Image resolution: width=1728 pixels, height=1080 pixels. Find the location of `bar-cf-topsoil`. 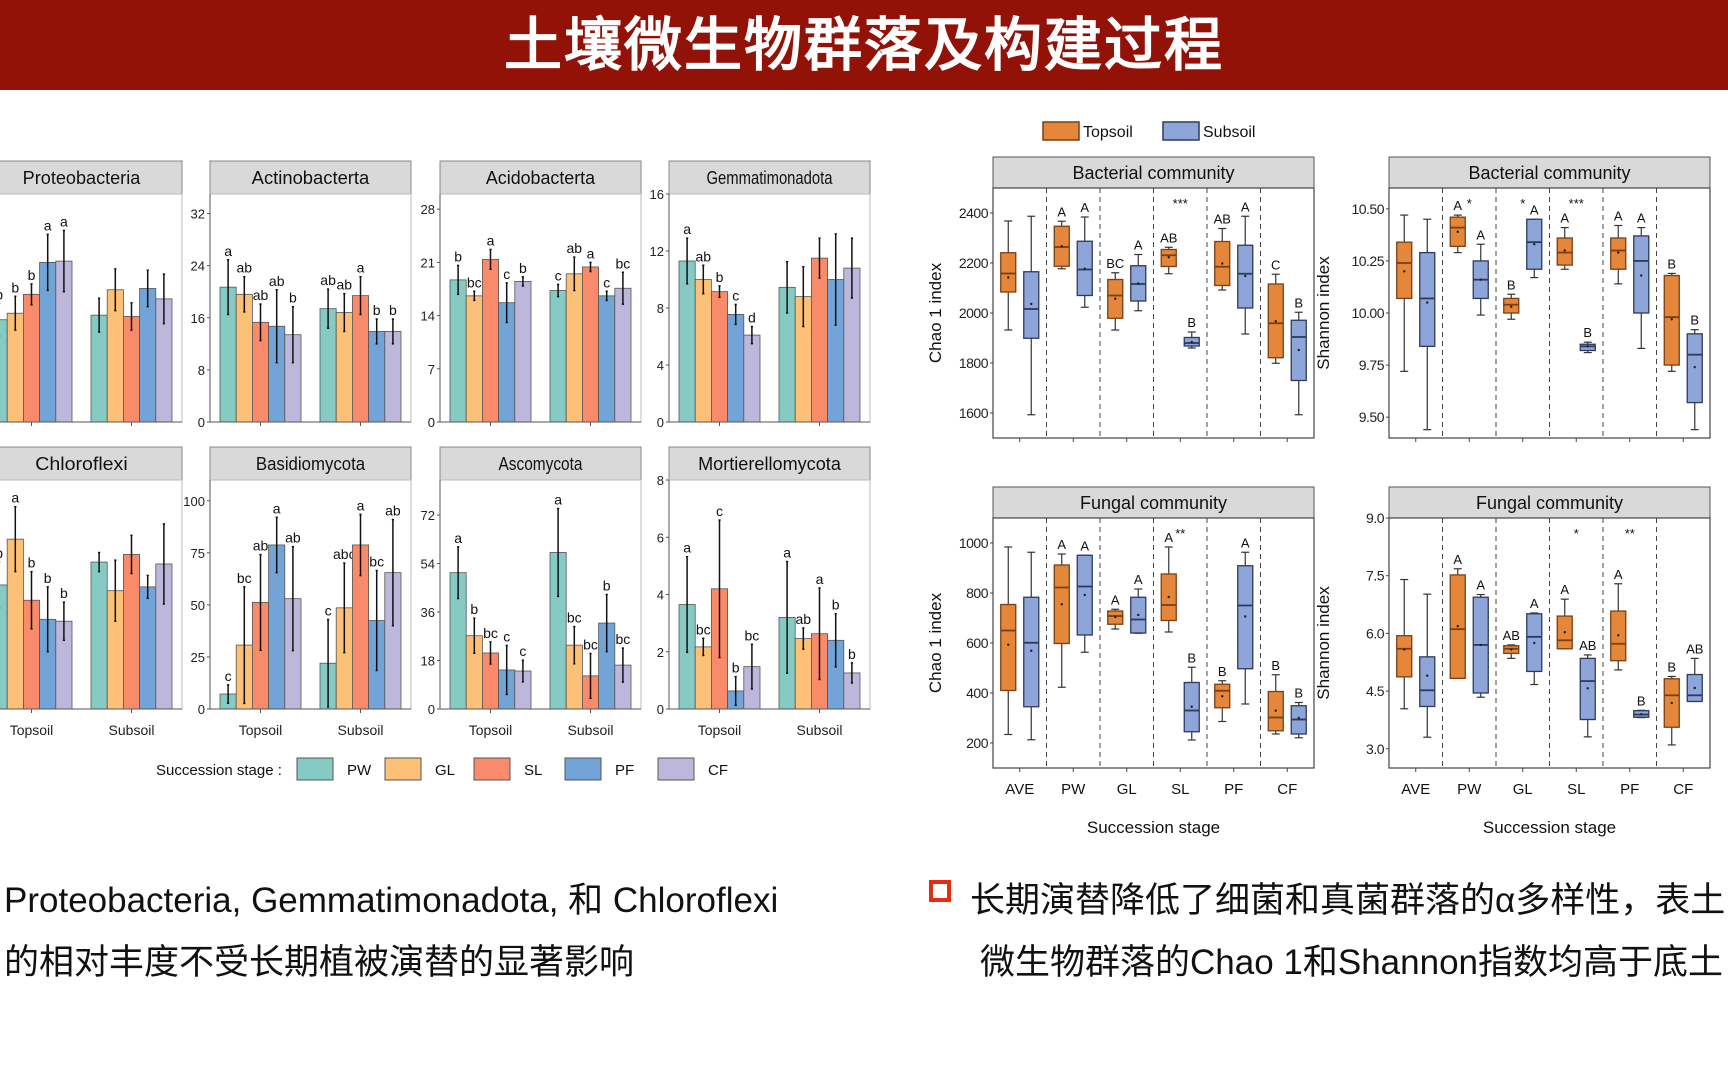

bar-cf-topsoil is located at coordinates (523, 351).